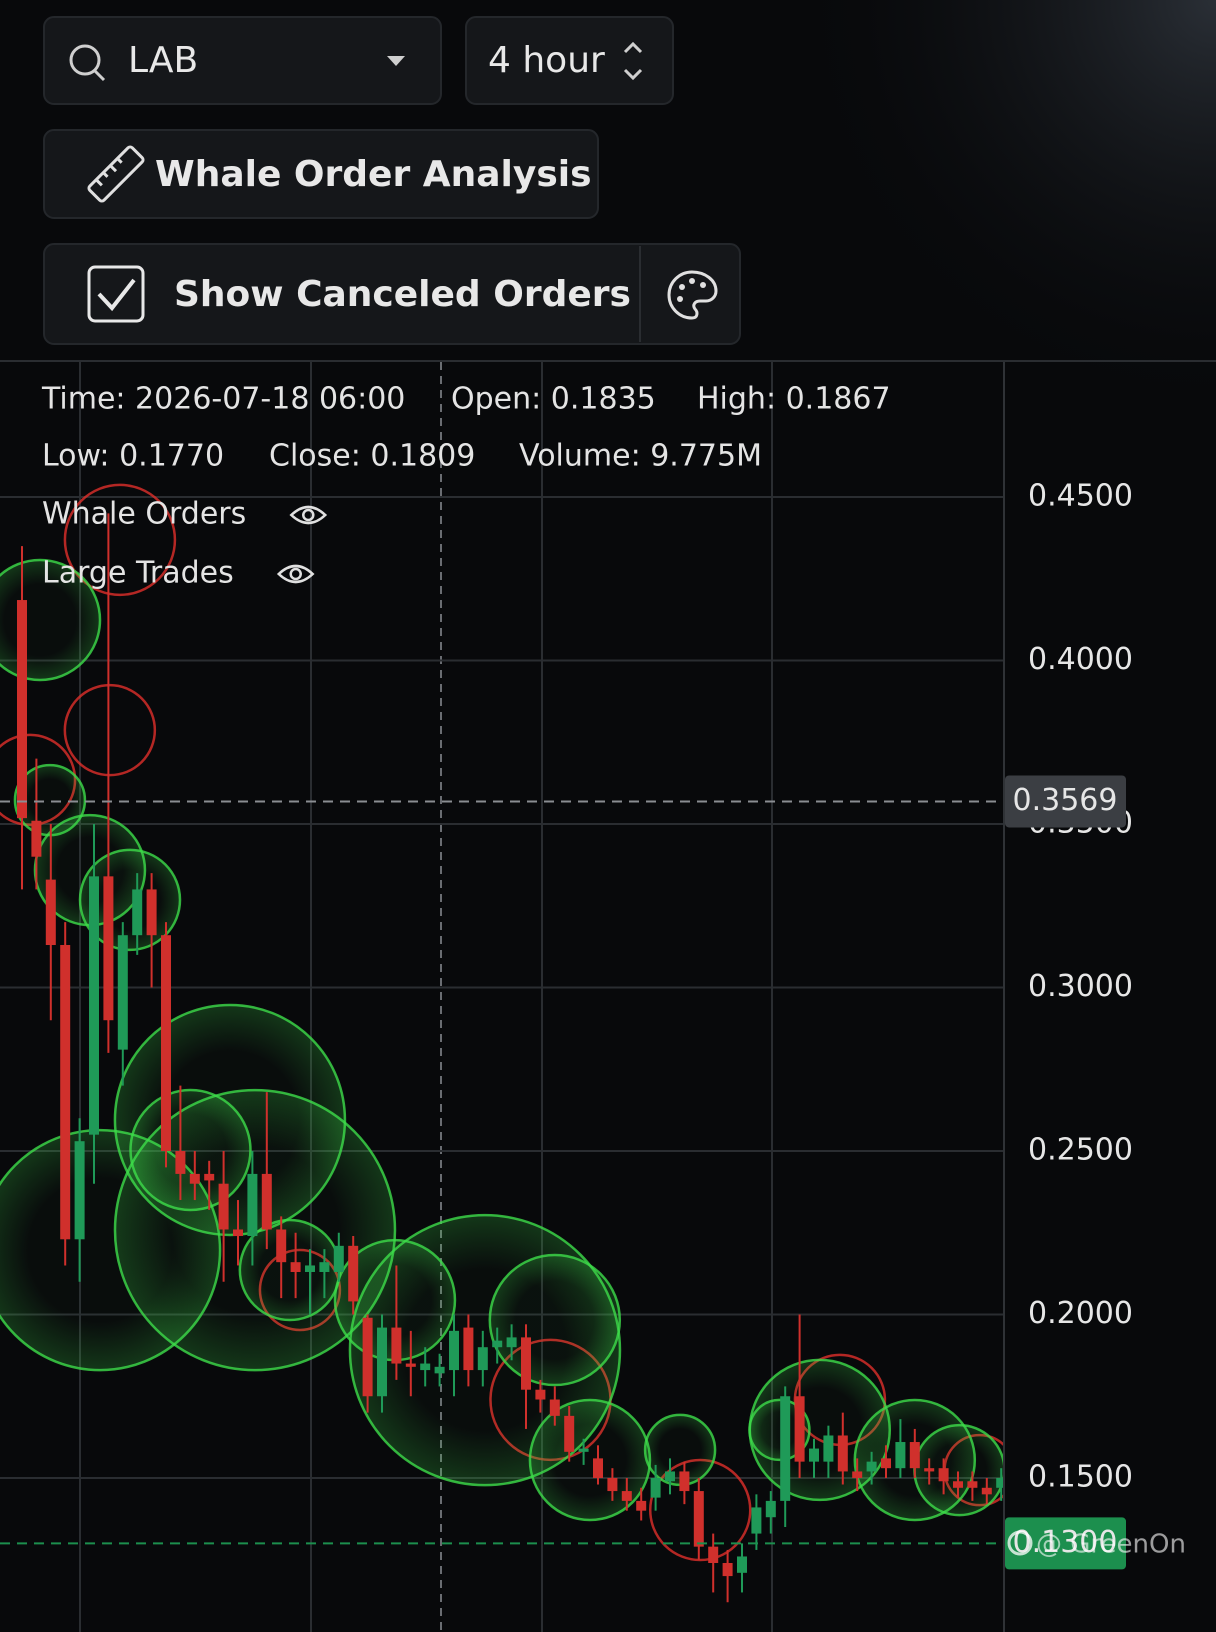 This screenshot has width=1216, height=1632. I want to click on analysis-button, so click(321, 174).